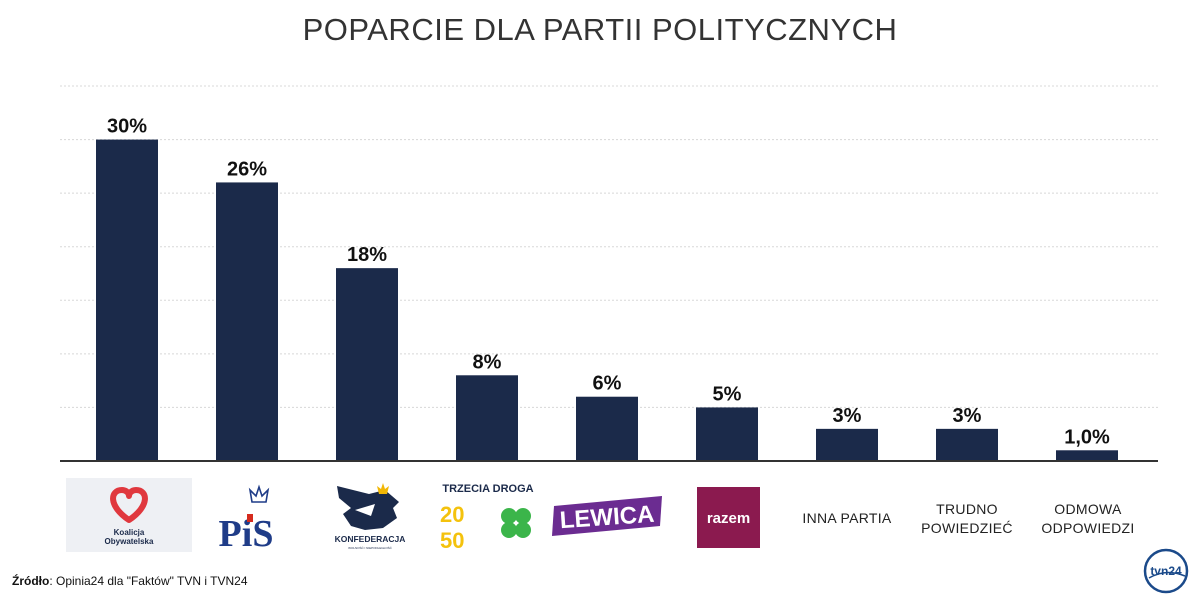  I want to click on bar-value-label-3: 8%, so click(487, 362).